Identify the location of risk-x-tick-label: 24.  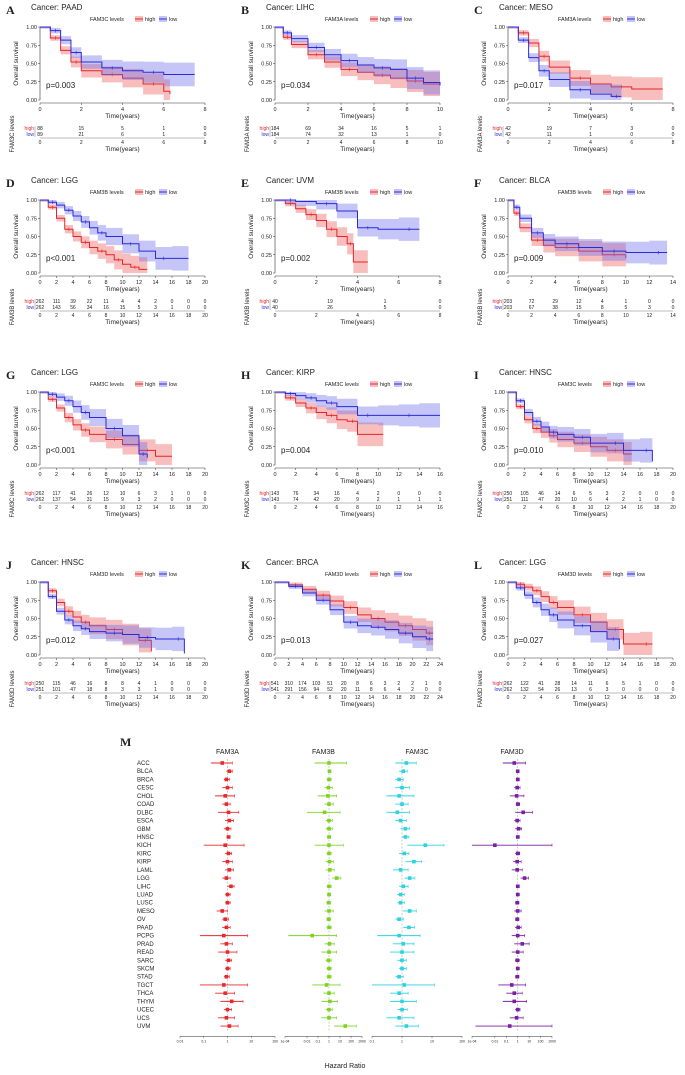
(440, 698).